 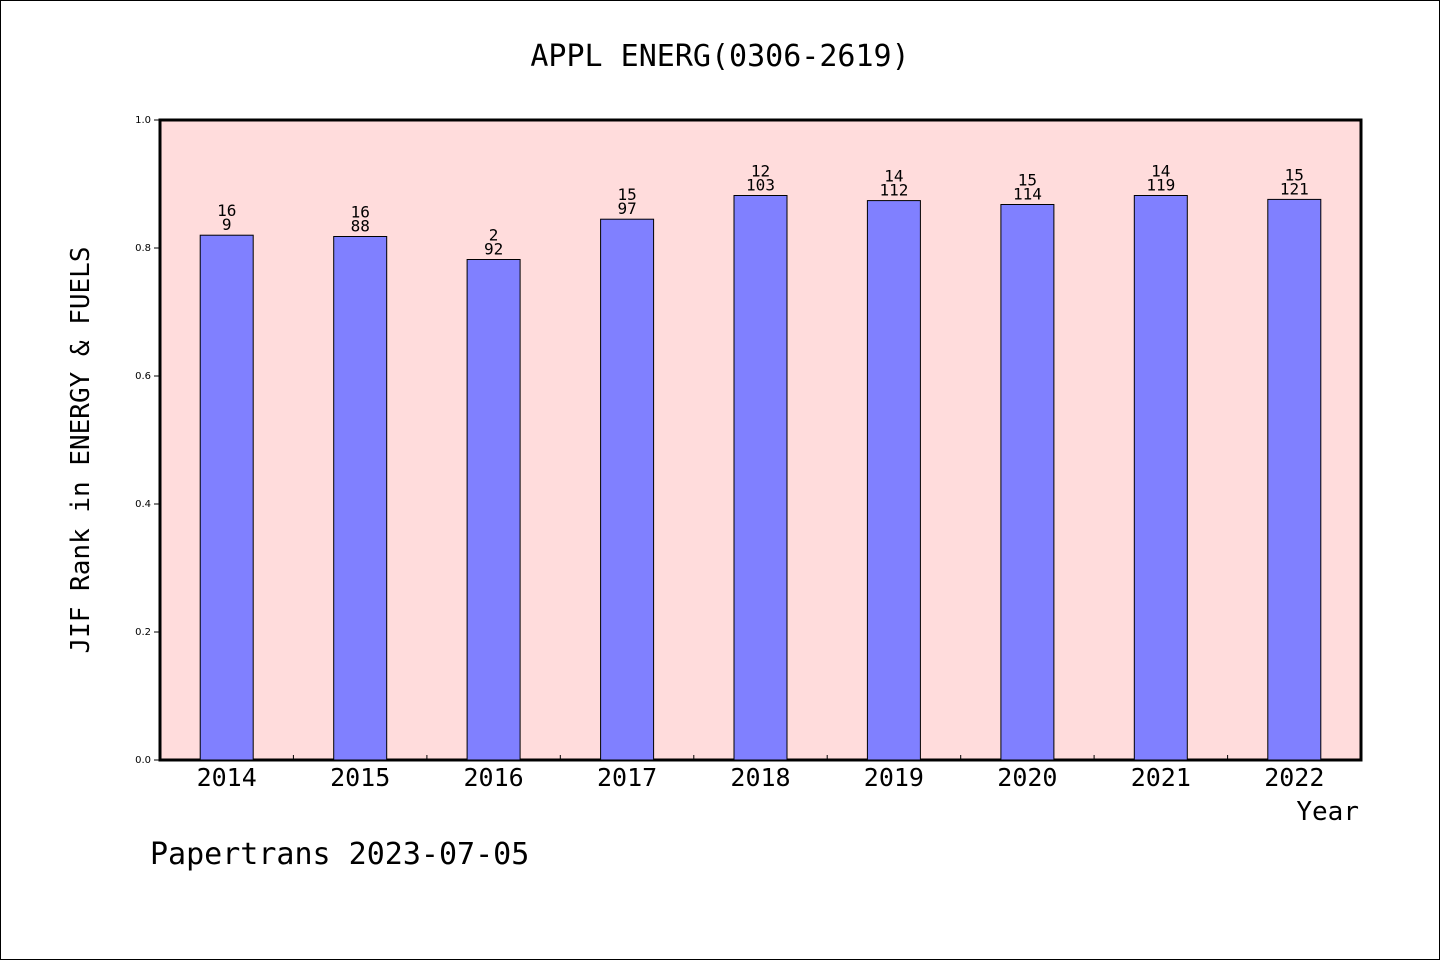 What do you see at coordinates (626, 194) in the screenshot?
I see `bar-label-top-2017: 15` at bounding box center [626, 194].